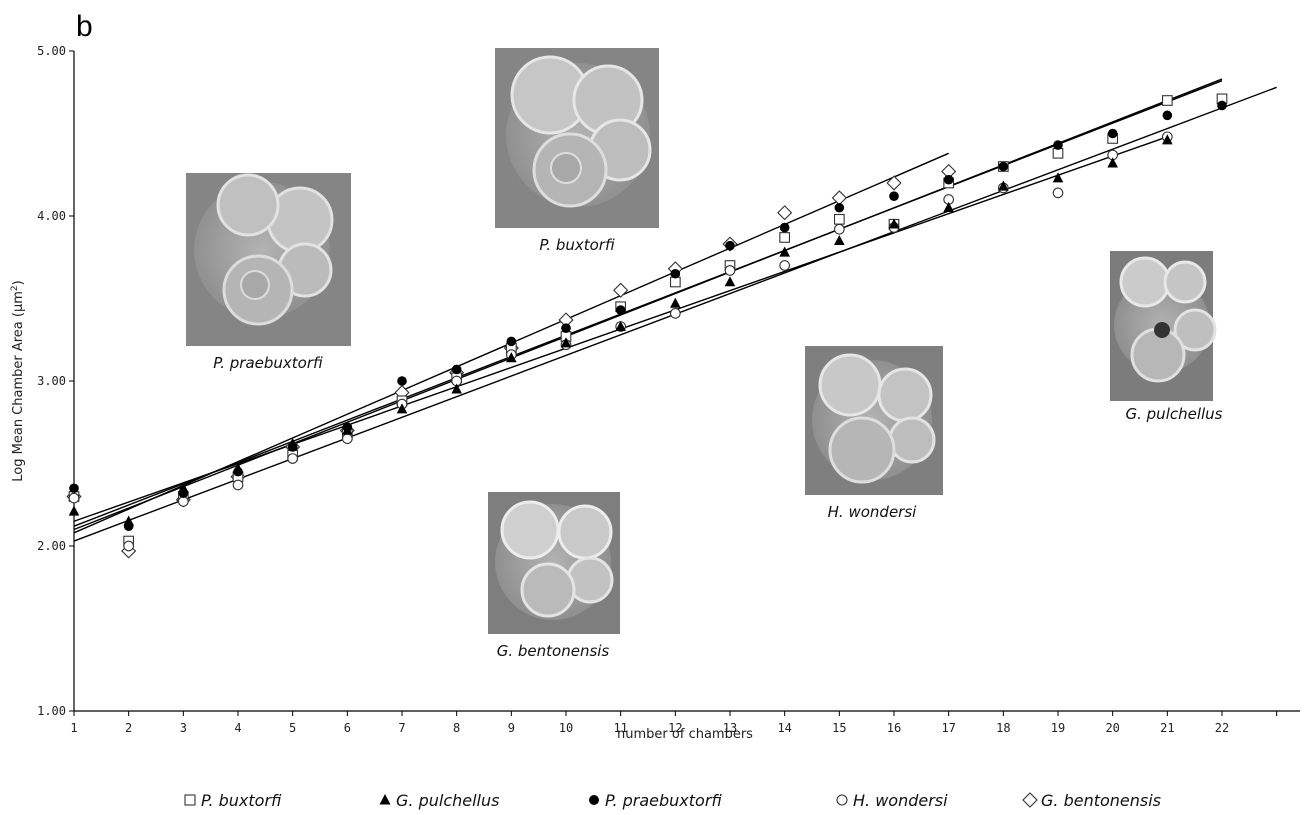 This screenshot has height=815, width=1307. Describe the element at coordinates (577, 245) in the screenshot. I see `specimen-label-p-buxtorfi: P. buxtorfi` at that location.